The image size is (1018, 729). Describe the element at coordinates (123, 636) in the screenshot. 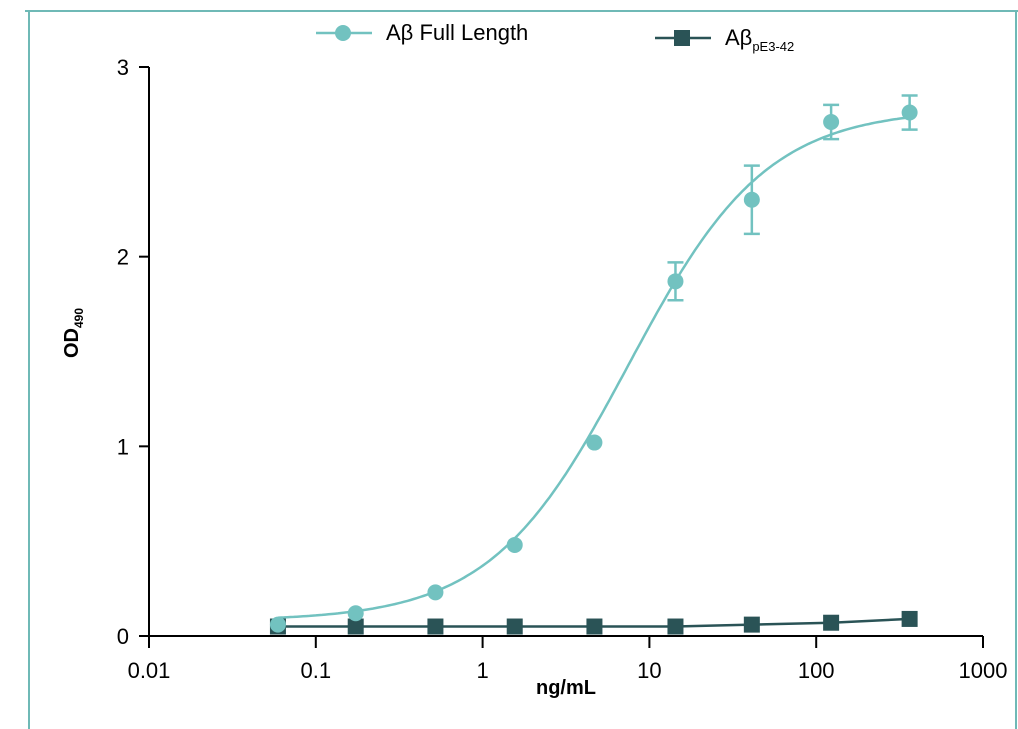

I see `y-tick-label: 0` at that location.